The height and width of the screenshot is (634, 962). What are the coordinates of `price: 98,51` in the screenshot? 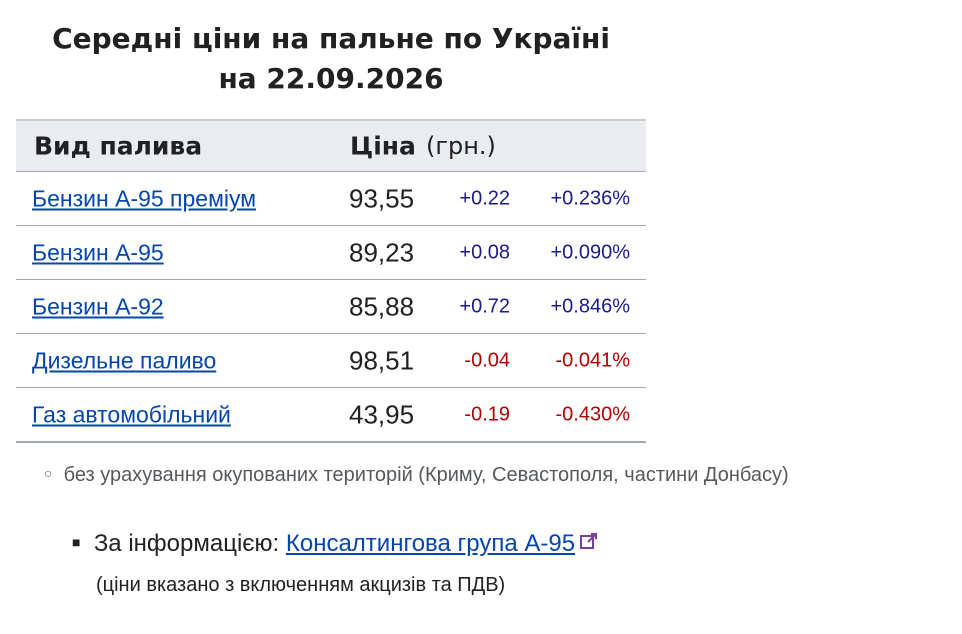 It's located at (382, 360).